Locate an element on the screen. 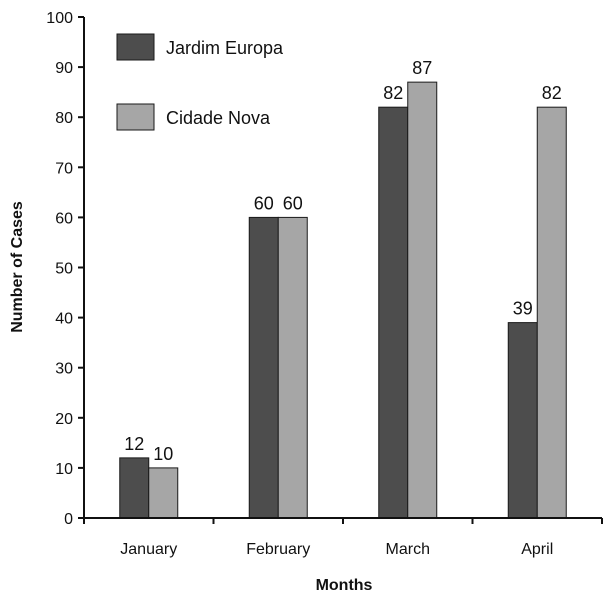 This screenshot has width=605, height=598. y-tick-label: 50 is located at coordinates (64, 269).